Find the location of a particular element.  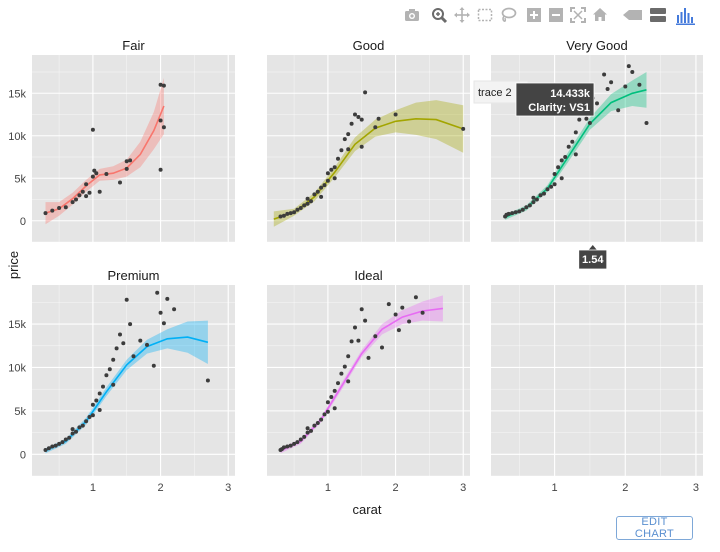

pan-icon is located at coordinates (462, 18).